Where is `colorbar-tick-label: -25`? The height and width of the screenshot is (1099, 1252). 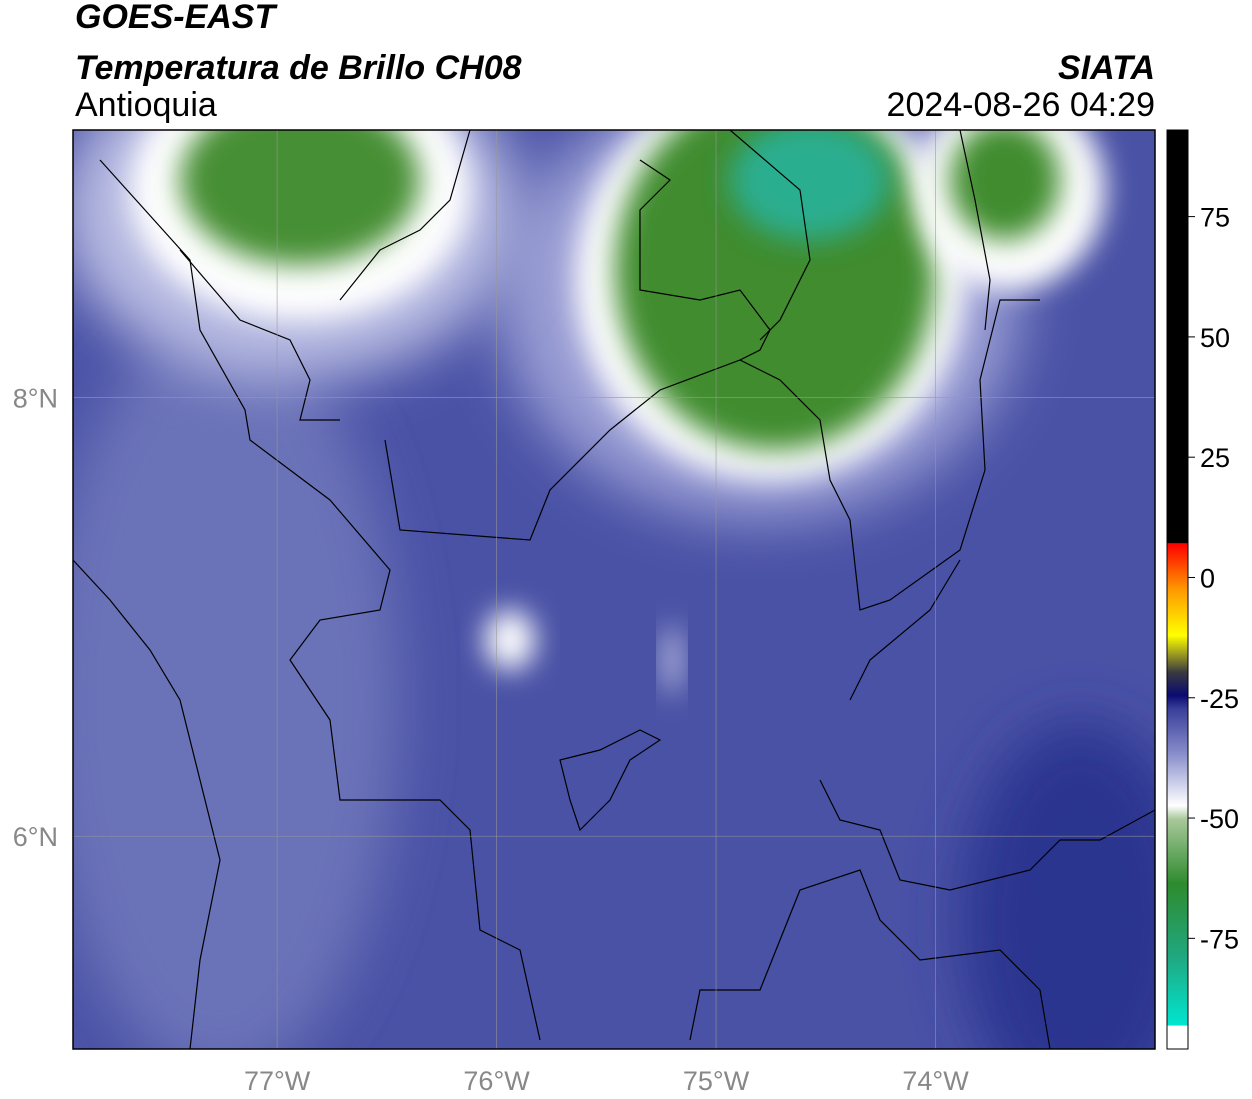
colorbar-tick-label: -25 is located at coordinates (1219, 699).